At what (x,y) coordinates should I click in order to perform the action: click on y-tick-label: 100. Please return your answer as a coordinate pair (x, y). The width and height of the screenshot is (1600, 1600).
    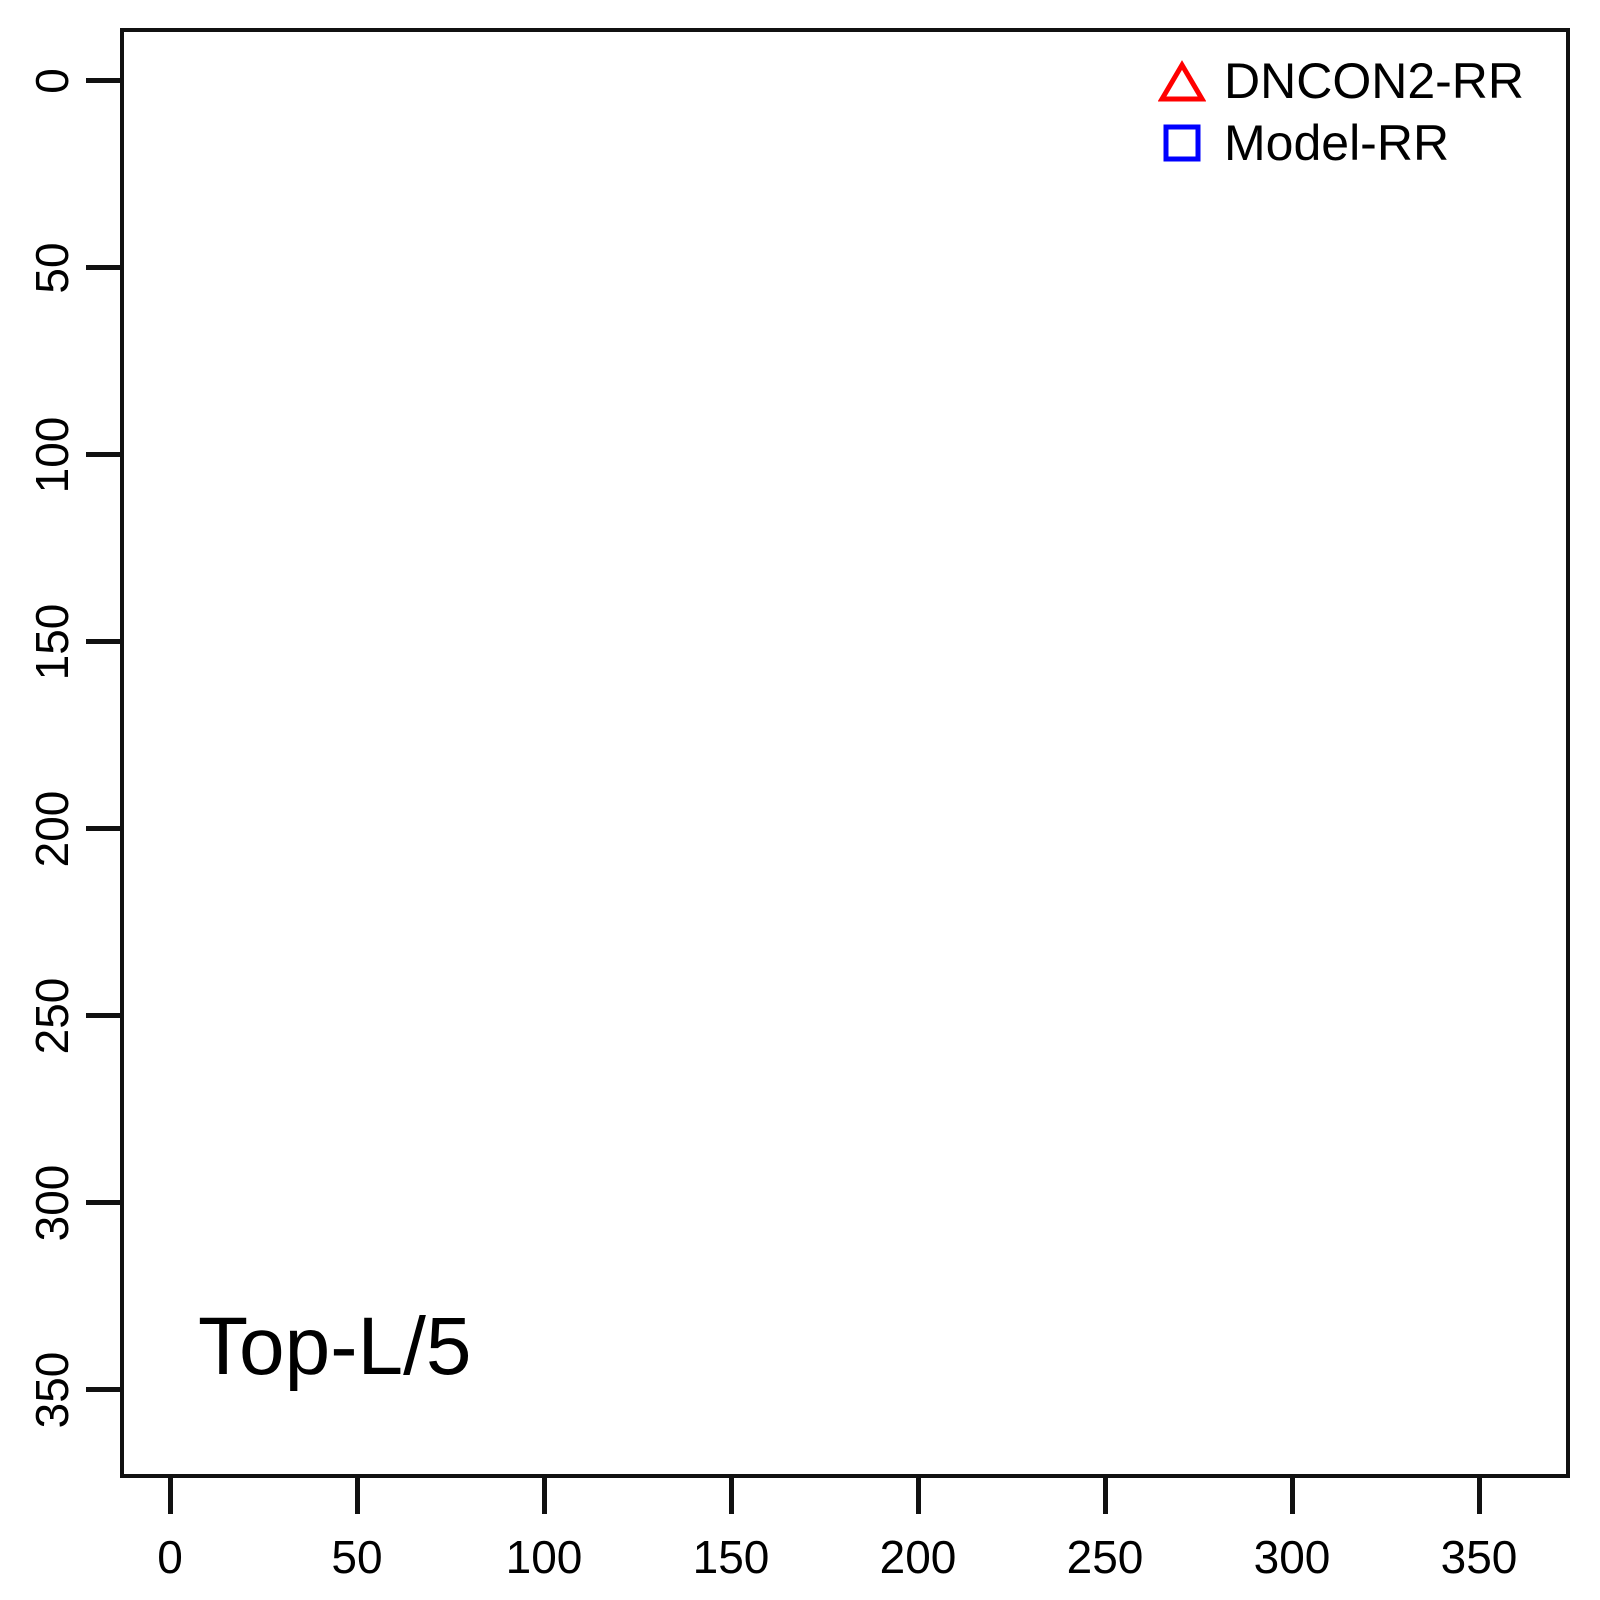
    Looking at the image, I should click on (52, 455).